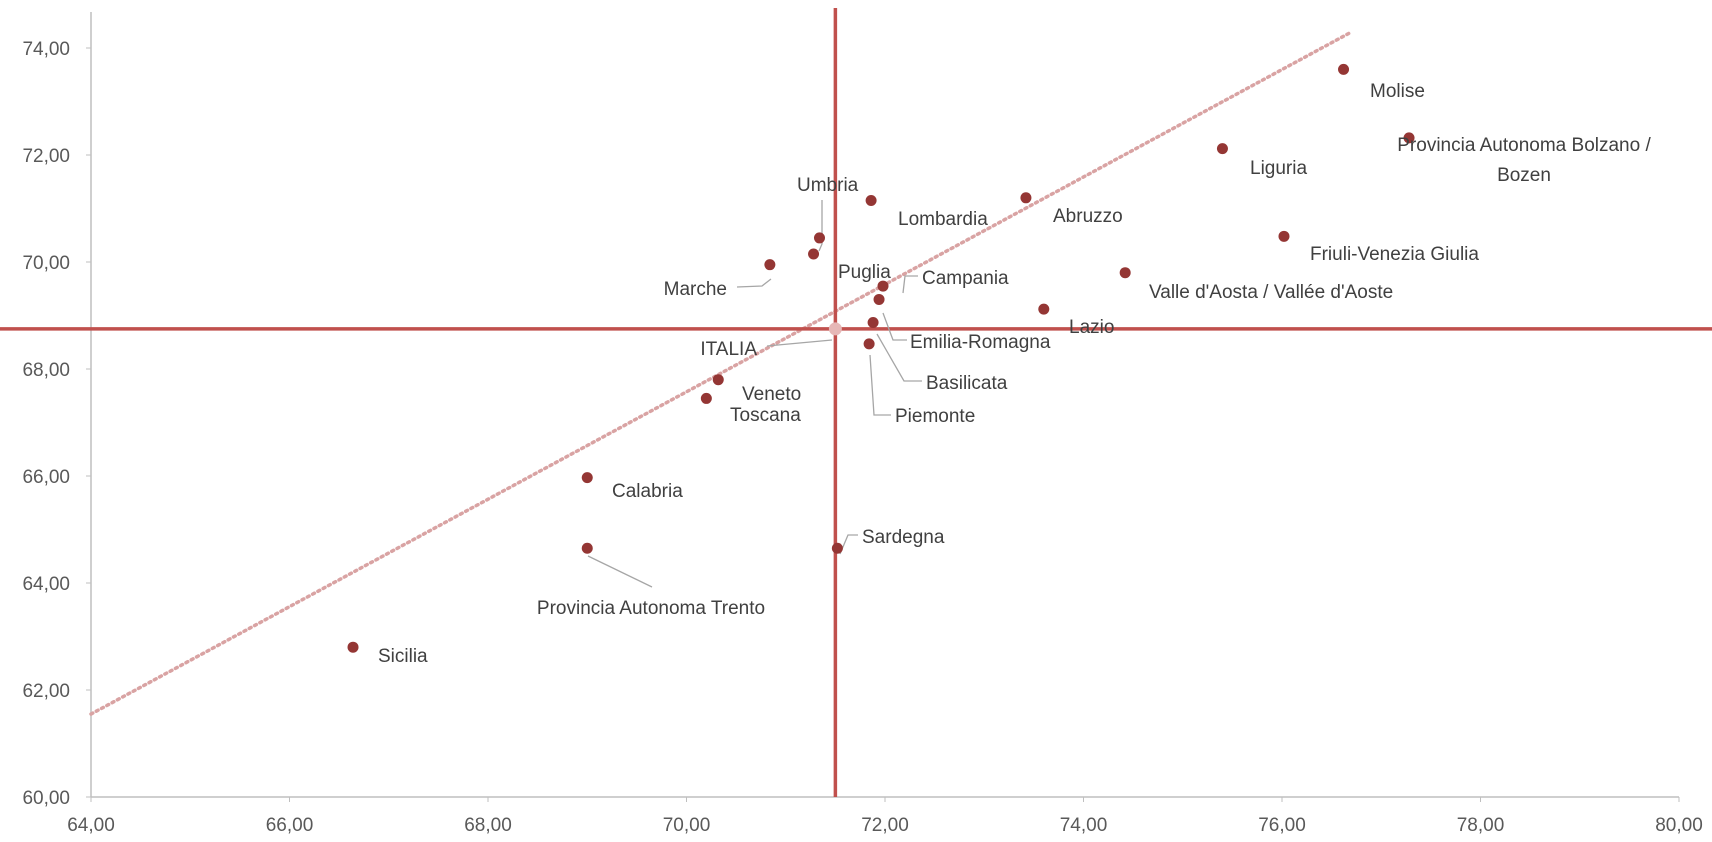 The image size is (1712, 842). I want to click on point-label: Puglia, so click(864, 272).